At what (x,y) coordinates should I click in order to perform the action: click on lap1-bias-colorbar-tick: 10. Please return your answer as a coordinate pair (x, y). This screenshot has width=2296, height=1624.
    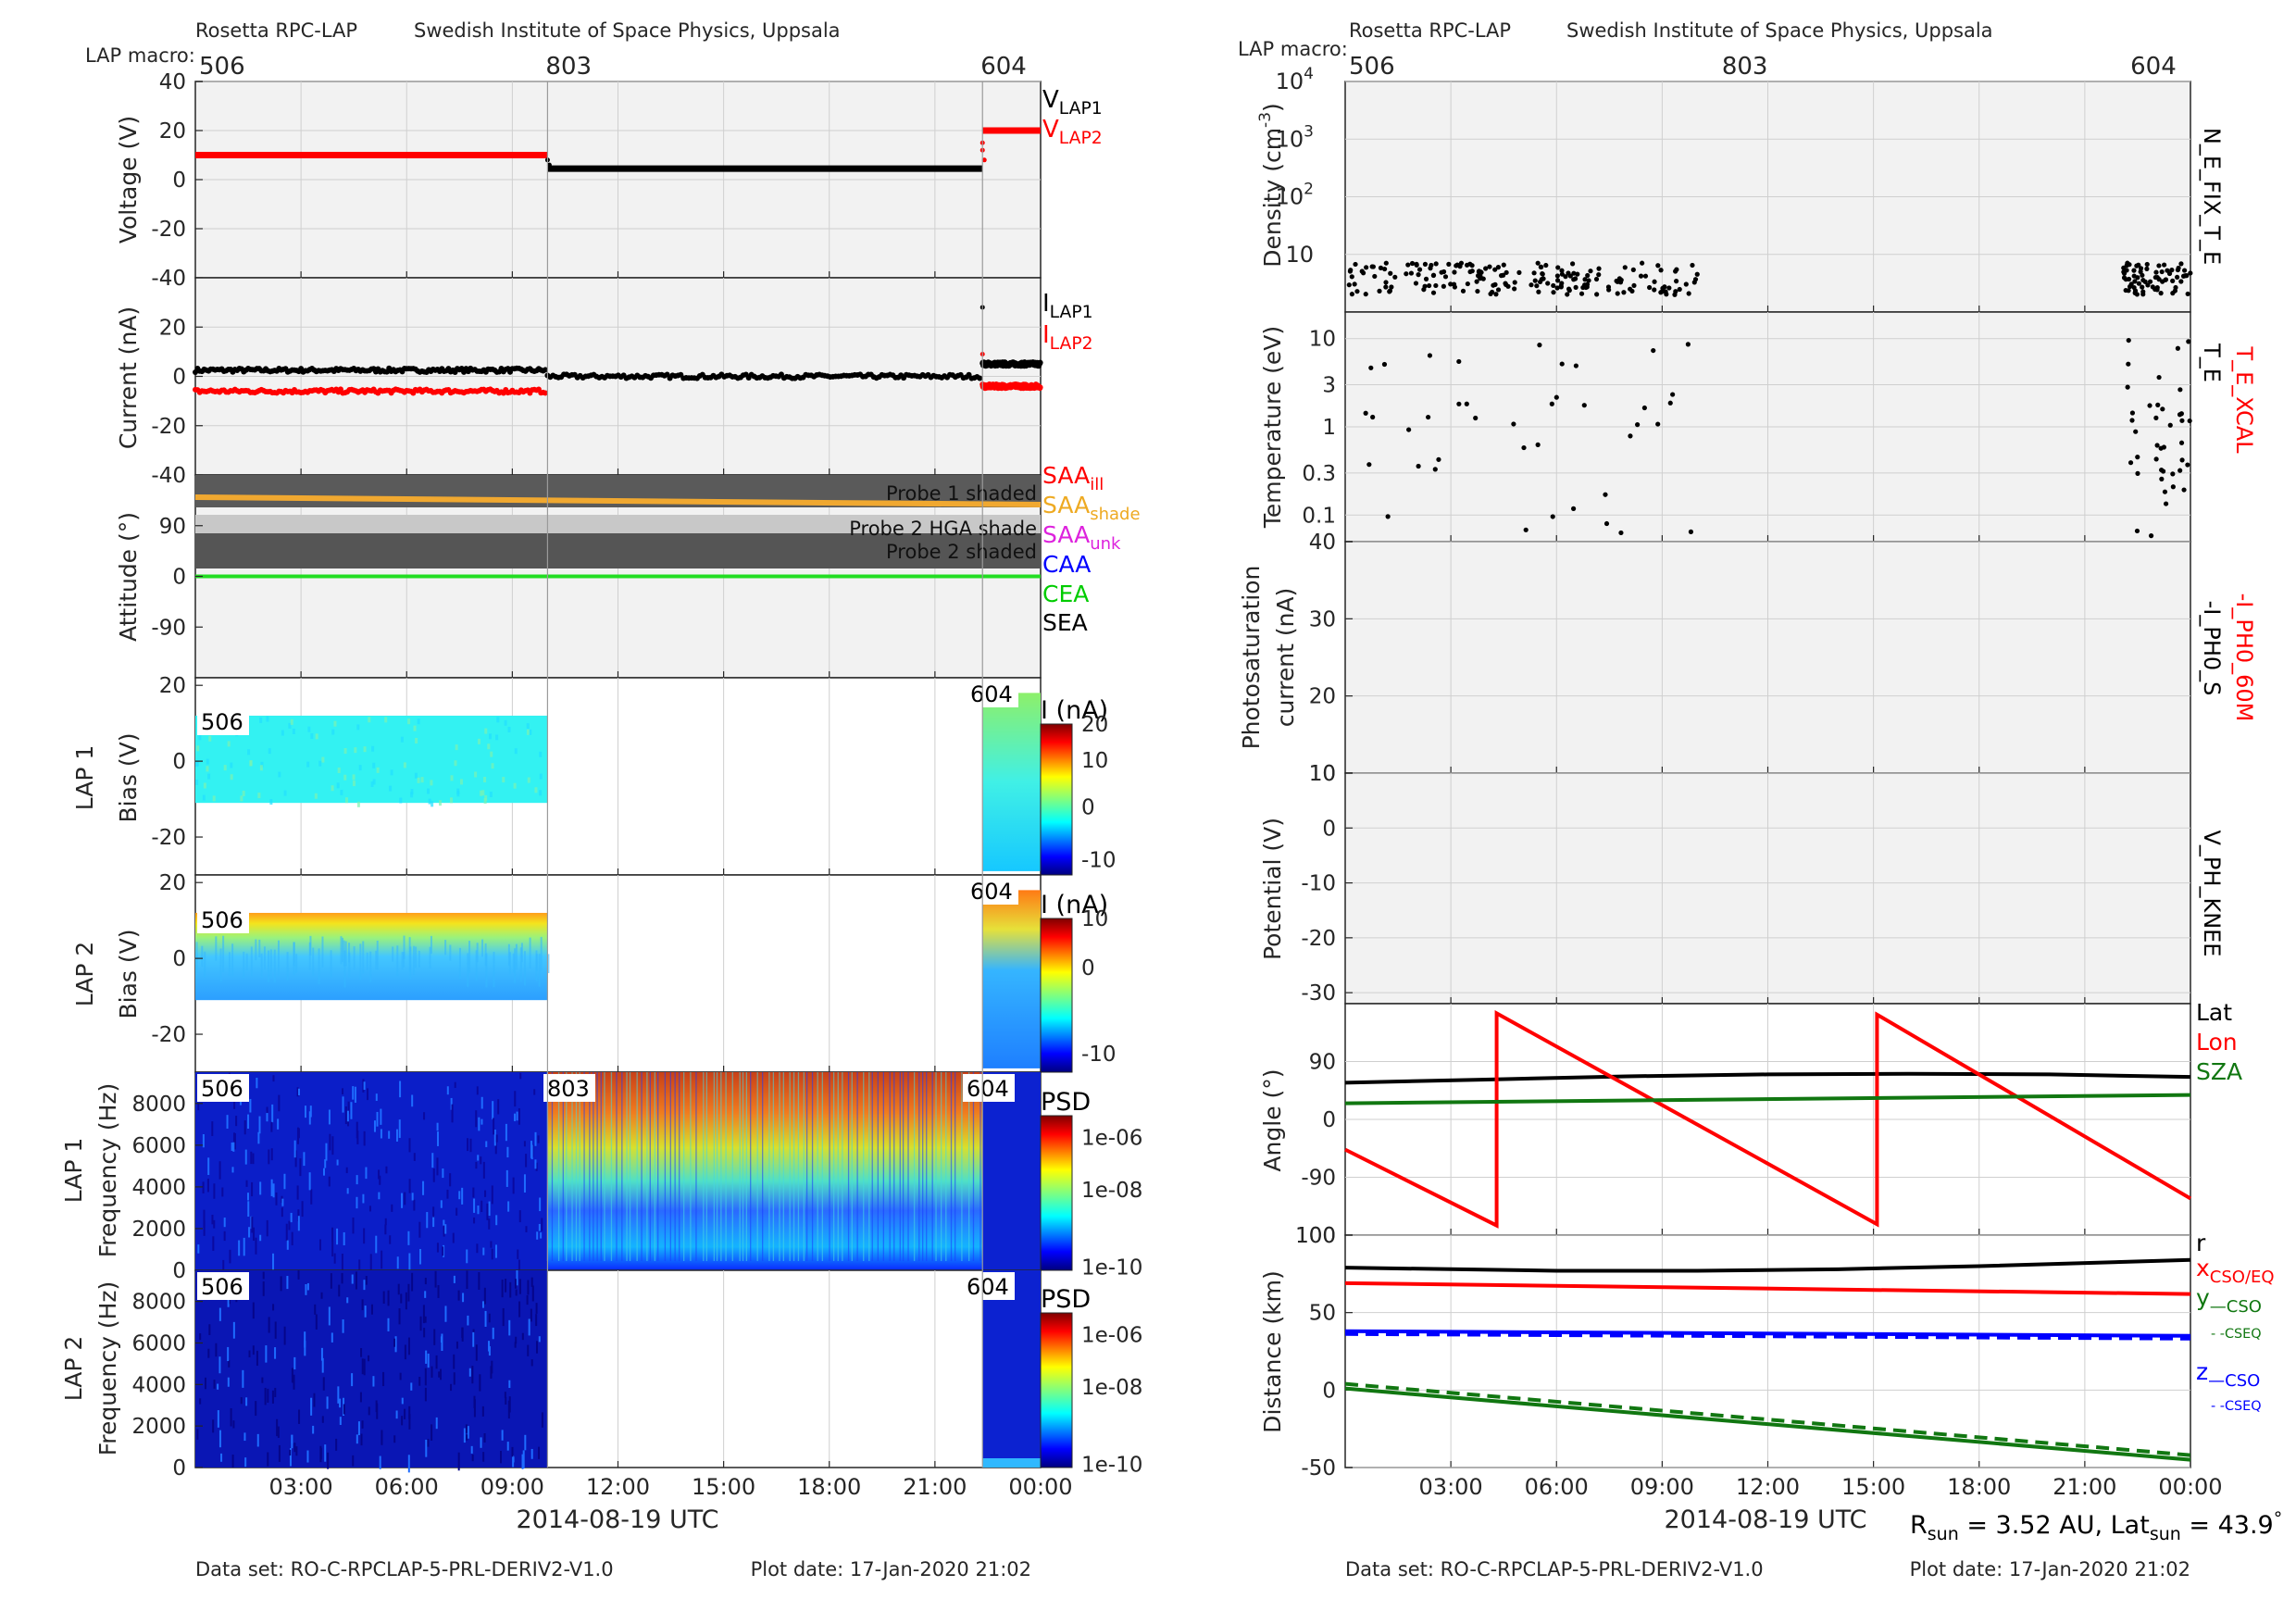
    Looking at the image, I should click on (1094, 761).